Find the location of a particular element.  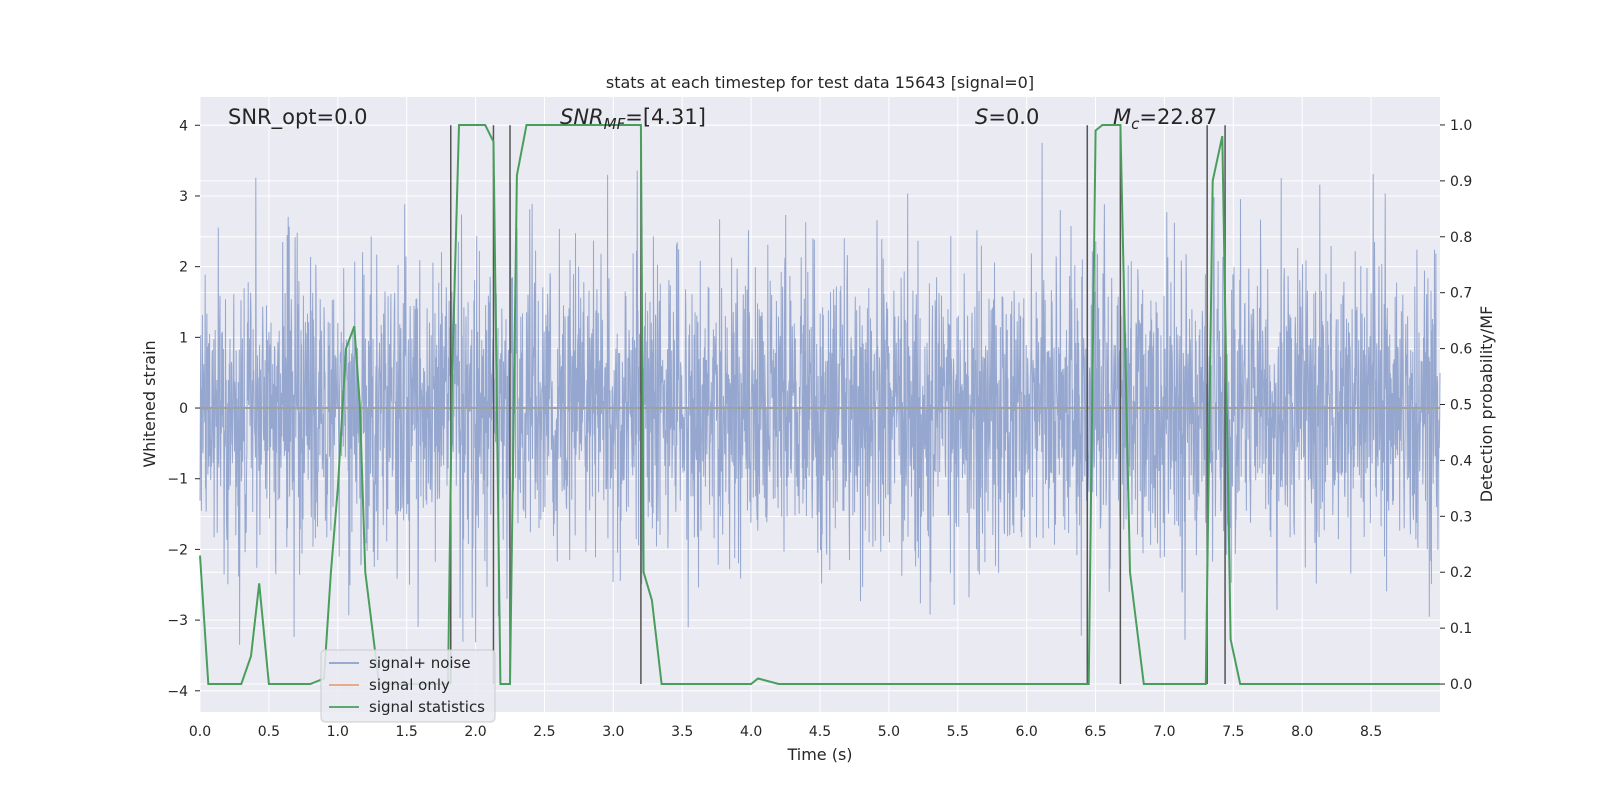

annotation-snr-mf-sub: MF is located at coordinates (615, 124).